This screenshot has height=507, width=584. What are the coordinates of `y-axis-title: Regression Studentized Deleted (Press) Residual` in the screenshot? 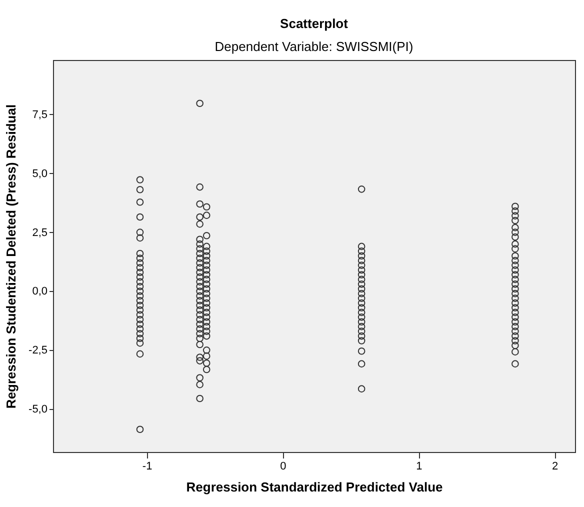 It's located at (11, 256).